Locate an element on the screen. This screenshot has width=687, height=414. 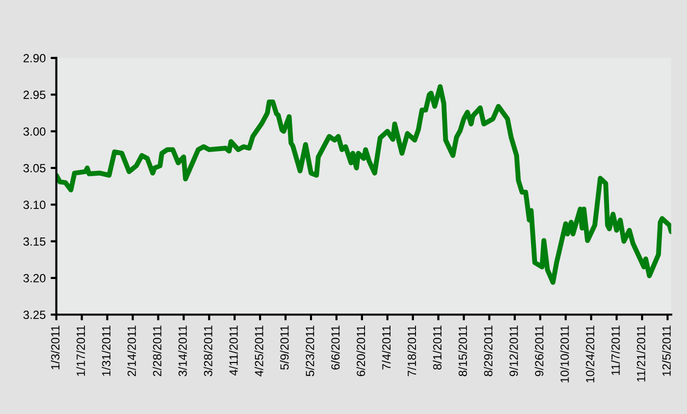
x-tick-label: 1/17/2011 is located at coordinates (80, 351).